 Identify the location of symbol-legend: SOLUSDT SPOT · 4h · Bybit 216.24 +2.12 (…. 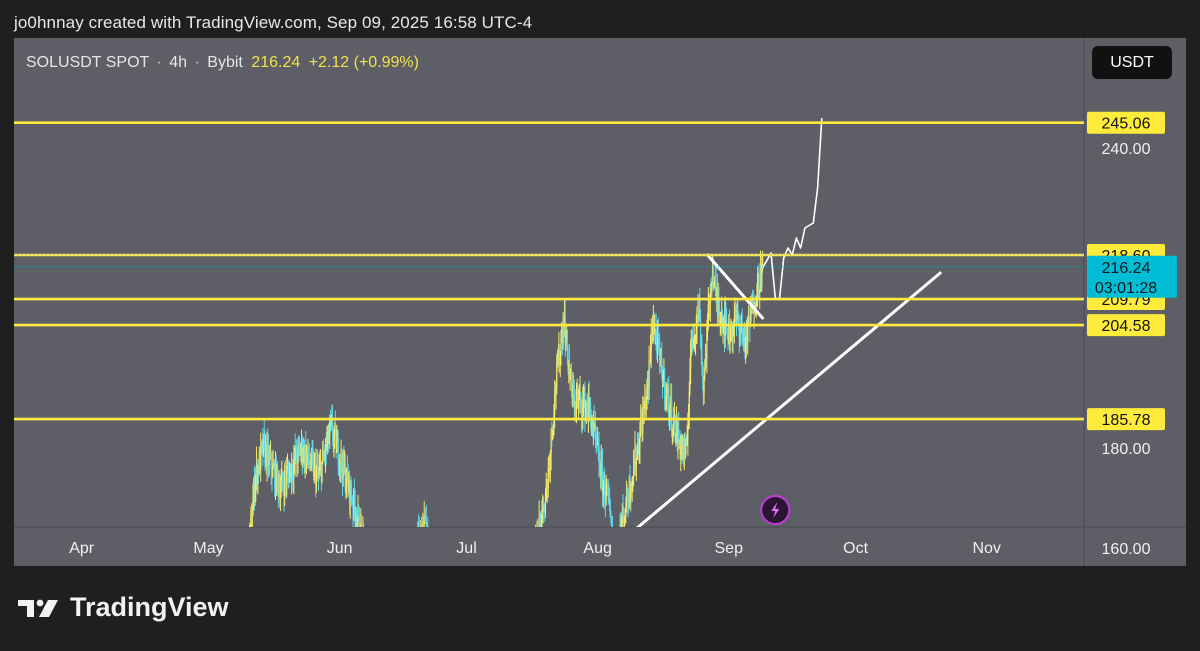
(222, 63).